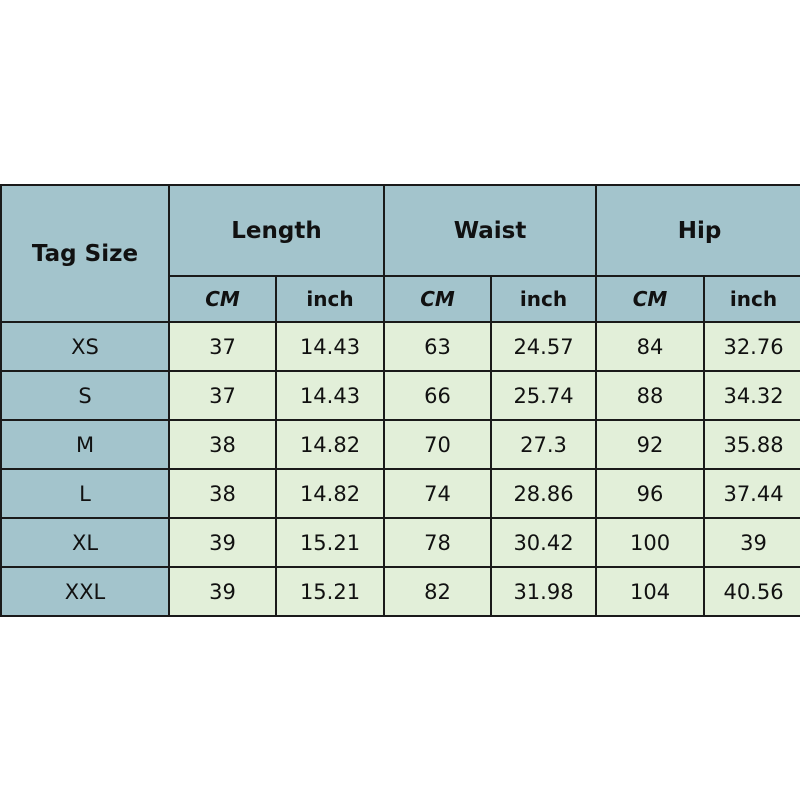 This screenshot has width=800, height=800. I want to click on value-cell: 82, so click(437, 591).